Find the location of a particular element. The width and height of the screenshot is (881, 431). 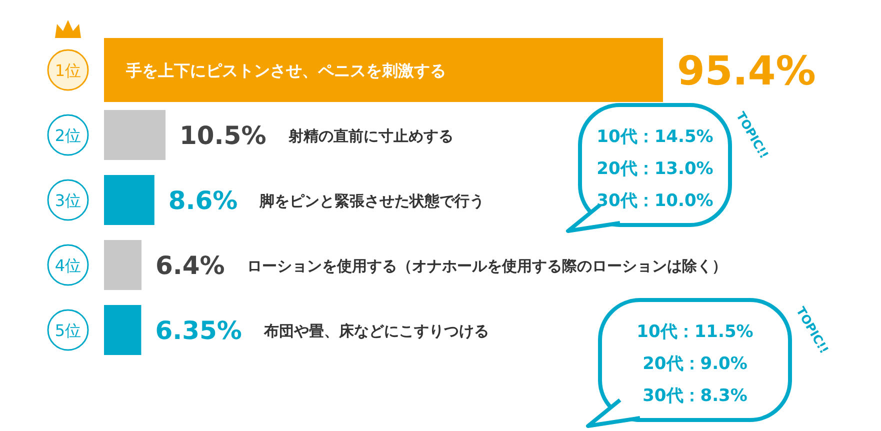

y-tick-label: 射精の直前に寸止めする is located at coordinates (370, 136).